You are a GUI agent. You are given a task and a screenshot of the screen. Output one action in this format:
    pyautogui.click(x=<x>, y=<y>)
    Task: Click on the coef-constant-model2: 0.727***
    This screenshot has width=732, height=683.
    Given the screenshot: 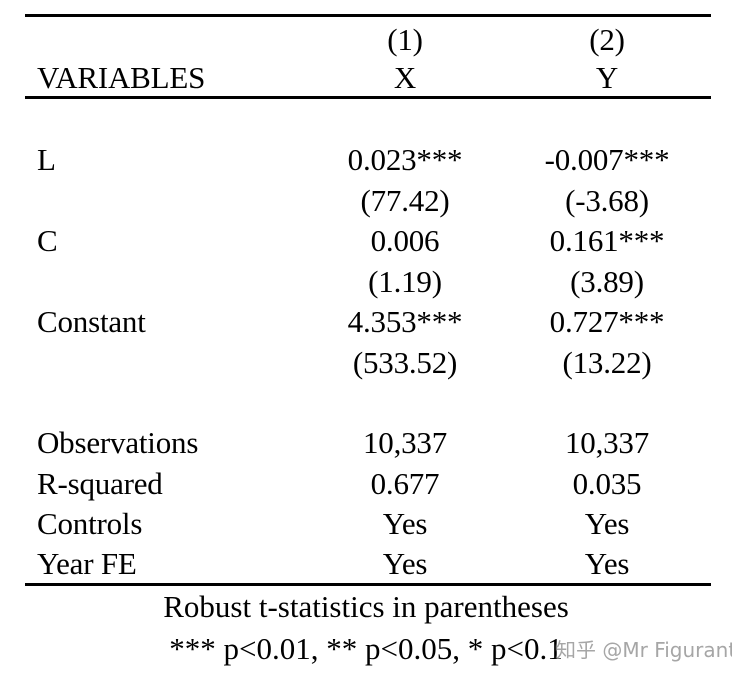 What is the action you would take?
    pyautogui.click(x=607, y=321)
    